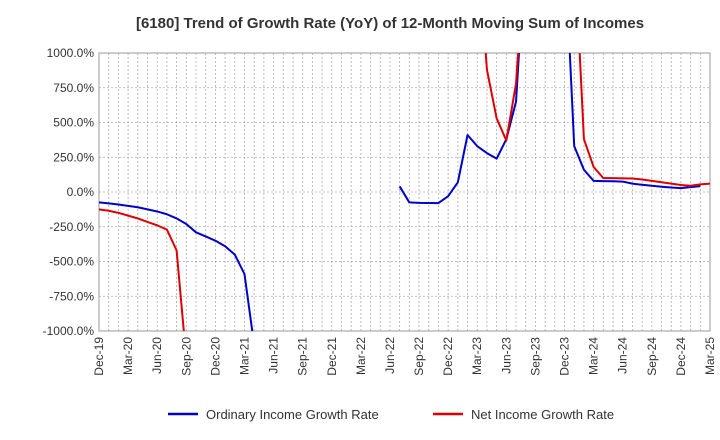  Describe the element at coordinates (477, 356) in the screenshot. I see `x-tick-label: Mar-23` at that location.